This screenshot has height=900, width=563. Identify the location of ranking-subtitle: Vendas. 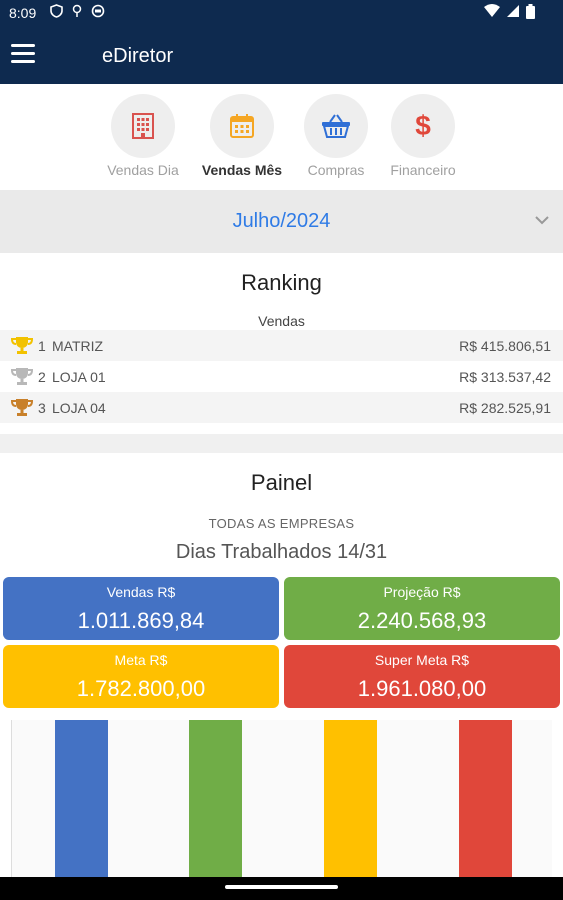
(281, 321).